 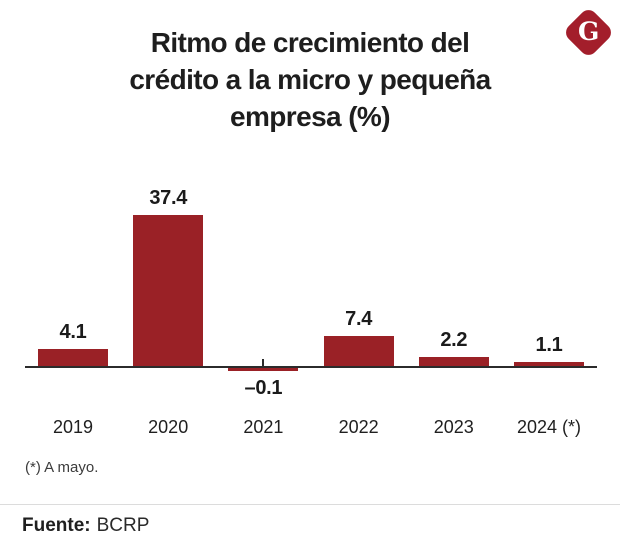 I want to click on source-line: Fuente: BCRP, so click(x=85, y=526).